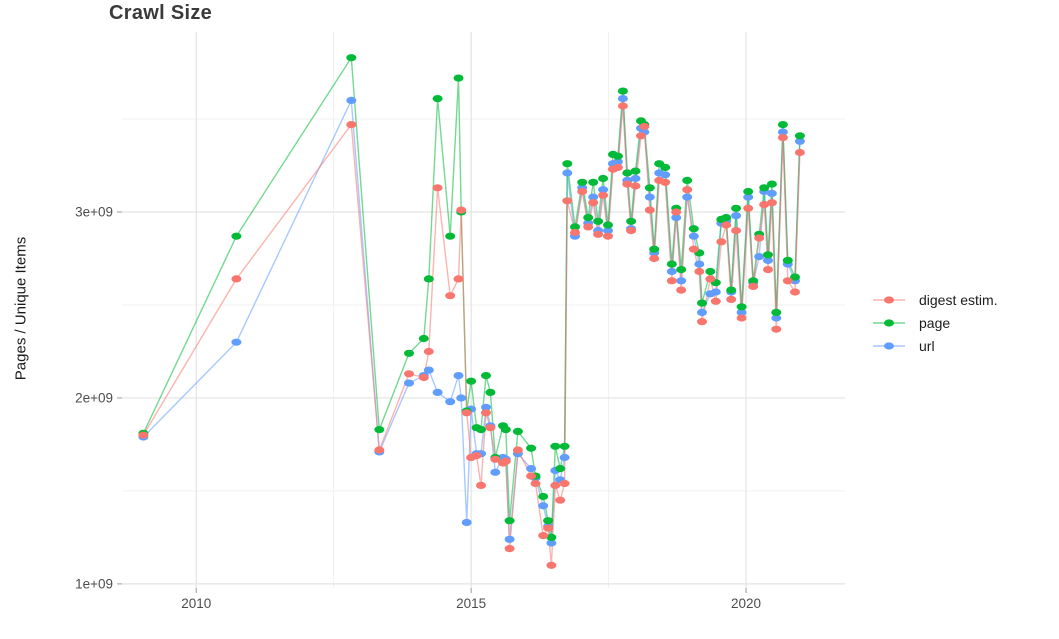 The width and height of the screenshot is (1059, 639). I want to click on legend-item-url: url, so click(935, 346).